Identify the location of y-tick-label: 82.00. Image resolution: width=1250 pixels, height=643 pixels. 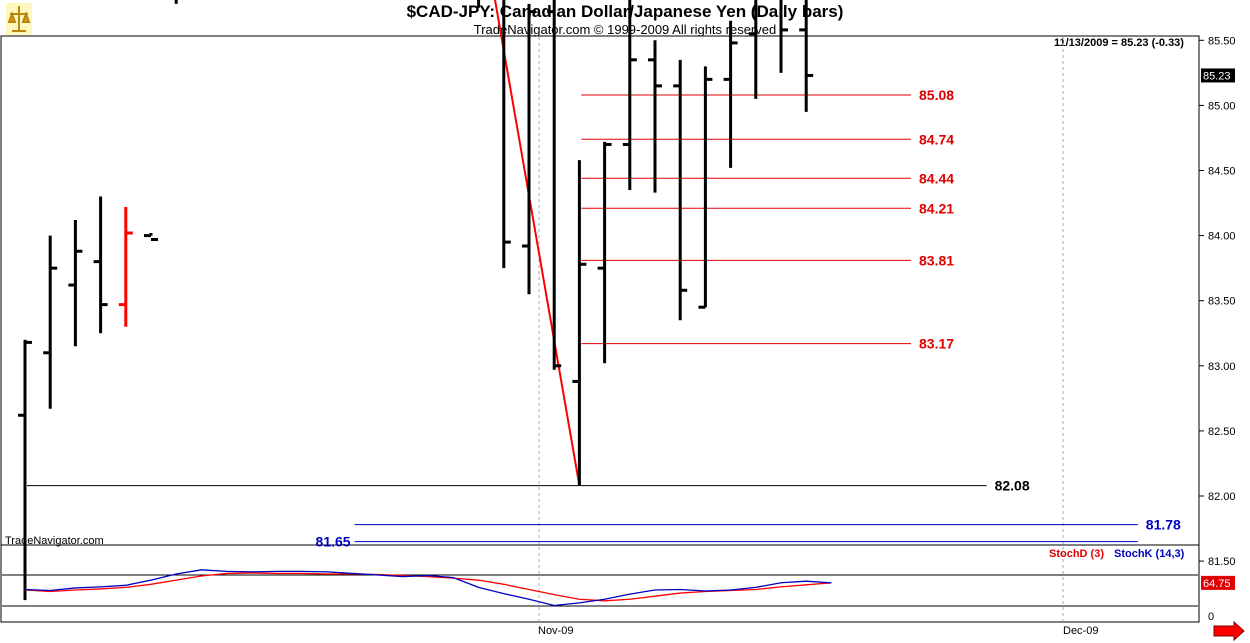
(1222, 497).